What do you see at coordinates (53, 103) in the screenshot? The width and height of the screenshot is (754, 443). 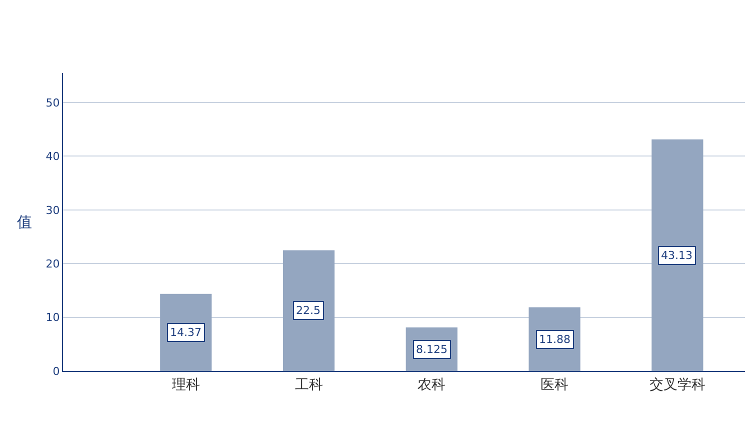 I see `y-tick-label: 50` at bounding box center [53, 103].